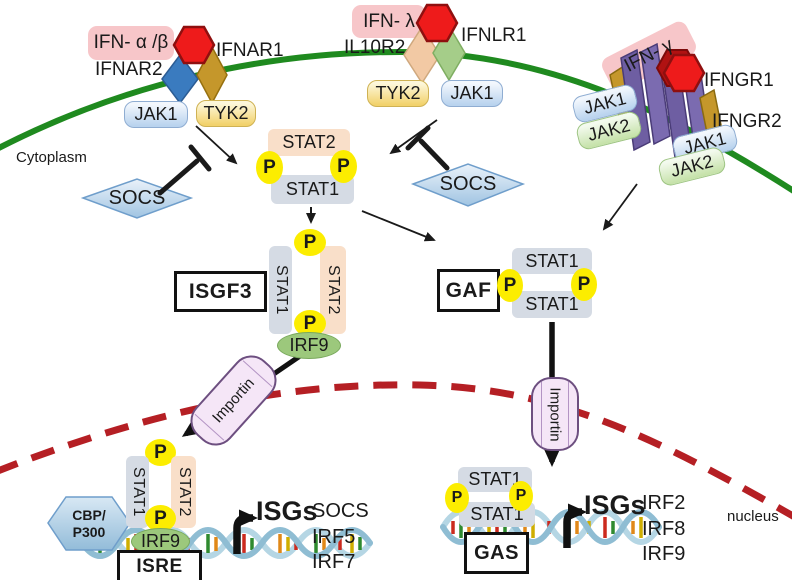 The height and width of the screenshot is (580, 792). What do you see at coordinates (753, 516) in the screenshot?
I see `nucleus-label: nucleus` at bounding box center [753, 516].